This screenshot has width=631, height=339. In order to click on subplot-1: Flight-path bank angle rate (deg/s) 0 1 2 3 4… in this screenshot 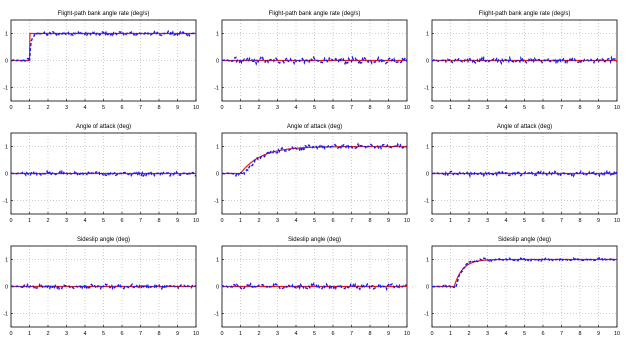, I will do `click(101, 61)`.